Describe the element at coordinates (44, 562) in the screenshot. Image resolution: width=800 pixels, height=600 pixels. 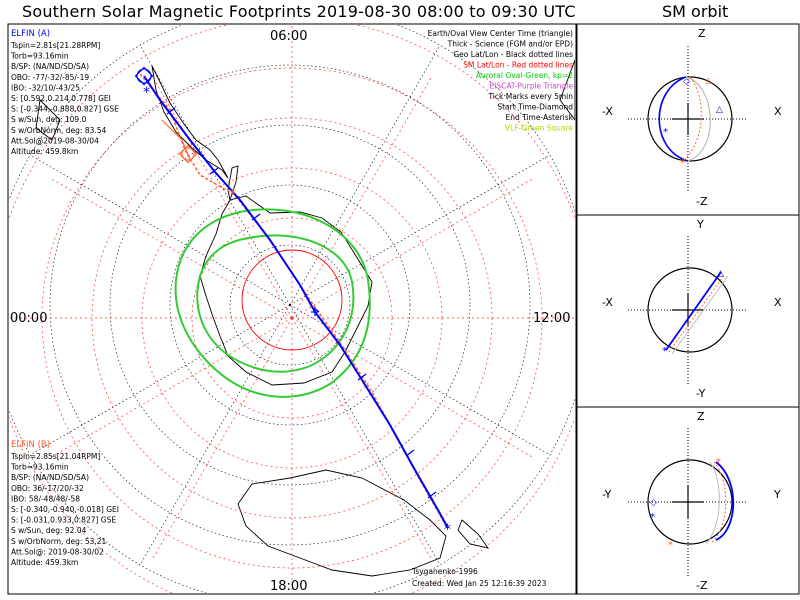
I see `elfin-b-info-line: Altitude: 459.3km` at that location.